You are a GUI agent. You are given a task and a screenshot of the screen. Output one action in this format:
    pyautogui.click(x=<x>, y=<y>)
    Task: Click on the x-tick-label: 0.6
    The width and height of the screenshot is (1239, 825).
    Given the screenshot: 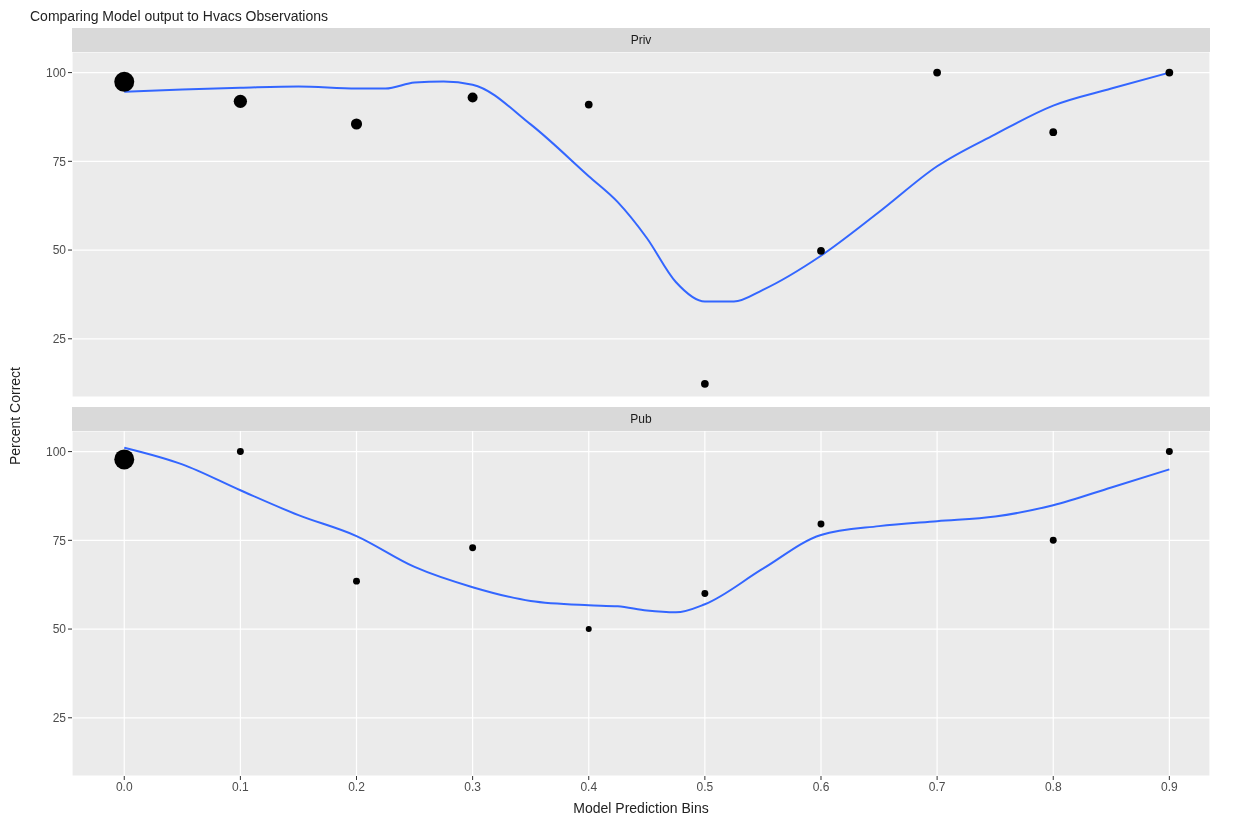 What is the action you would take?
    pyautogui.click(x=821, y=786)
    